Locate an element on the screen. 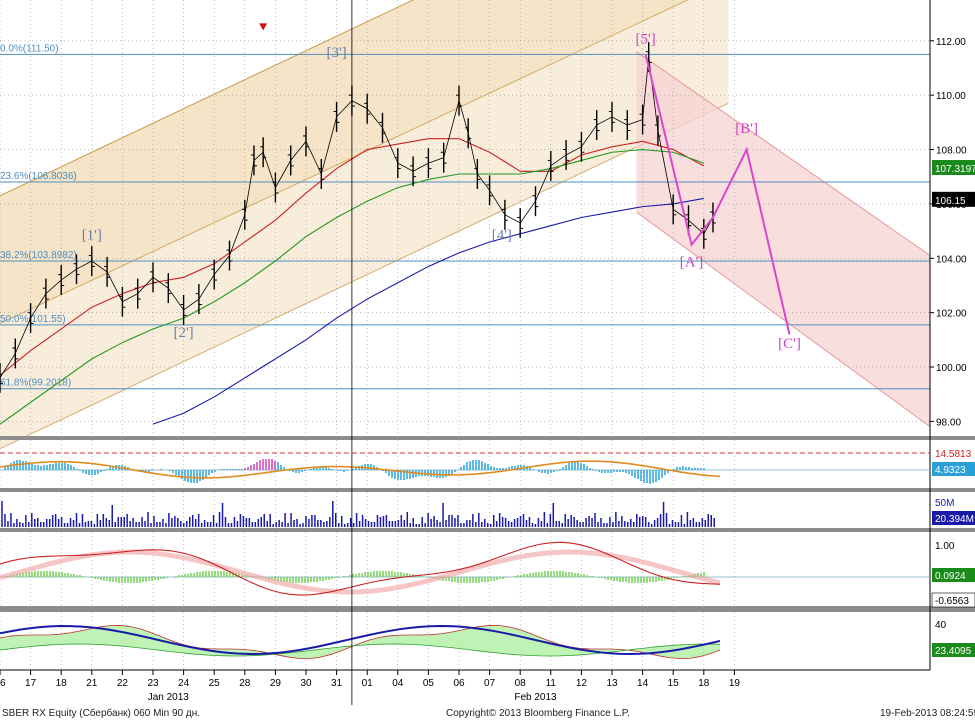 This screenshot has width=975, height=723. rsi-line-a is located at coordinates (360, 642).